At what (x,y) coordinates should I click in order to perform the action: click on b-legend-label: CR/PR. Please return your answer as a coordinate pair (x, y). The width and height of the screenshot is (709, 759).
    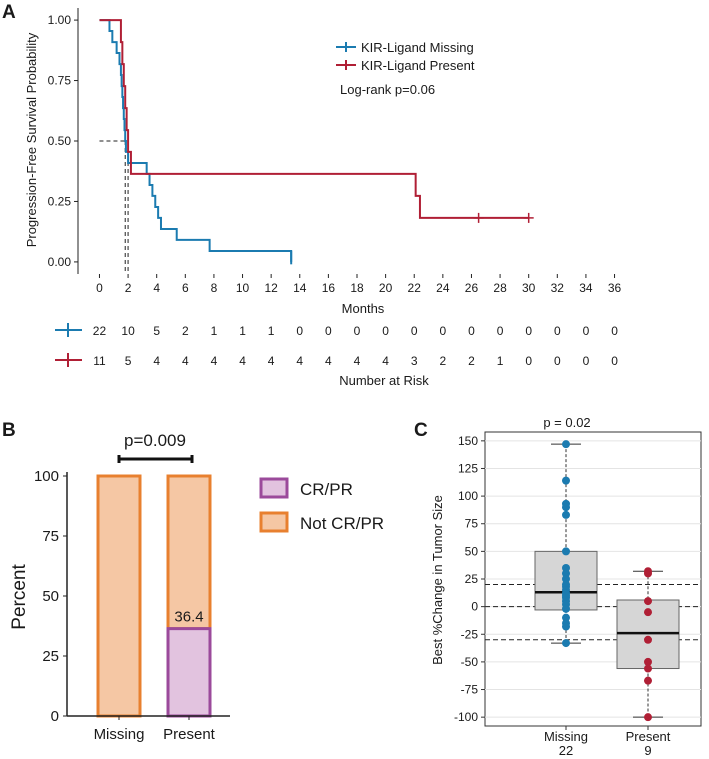
    Looking at the image, I should click on (326, 489).